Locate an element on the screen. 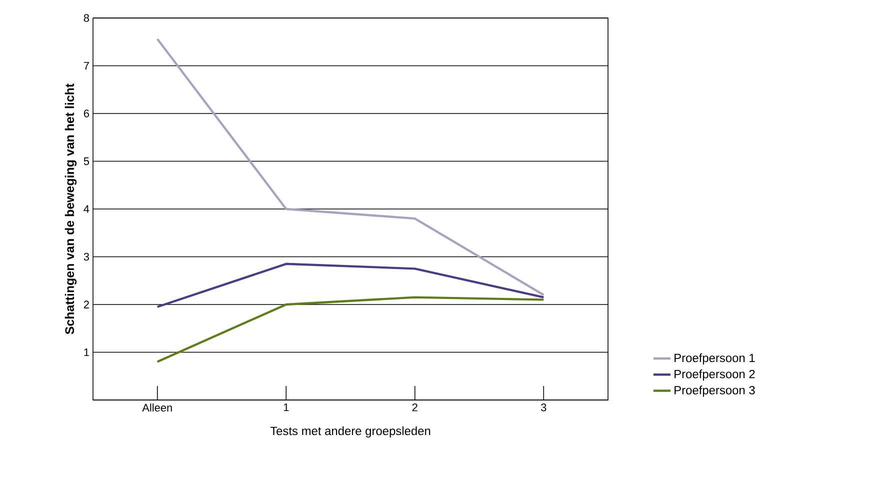  y-tick-label: 1 is located at coordinates (86, 352).